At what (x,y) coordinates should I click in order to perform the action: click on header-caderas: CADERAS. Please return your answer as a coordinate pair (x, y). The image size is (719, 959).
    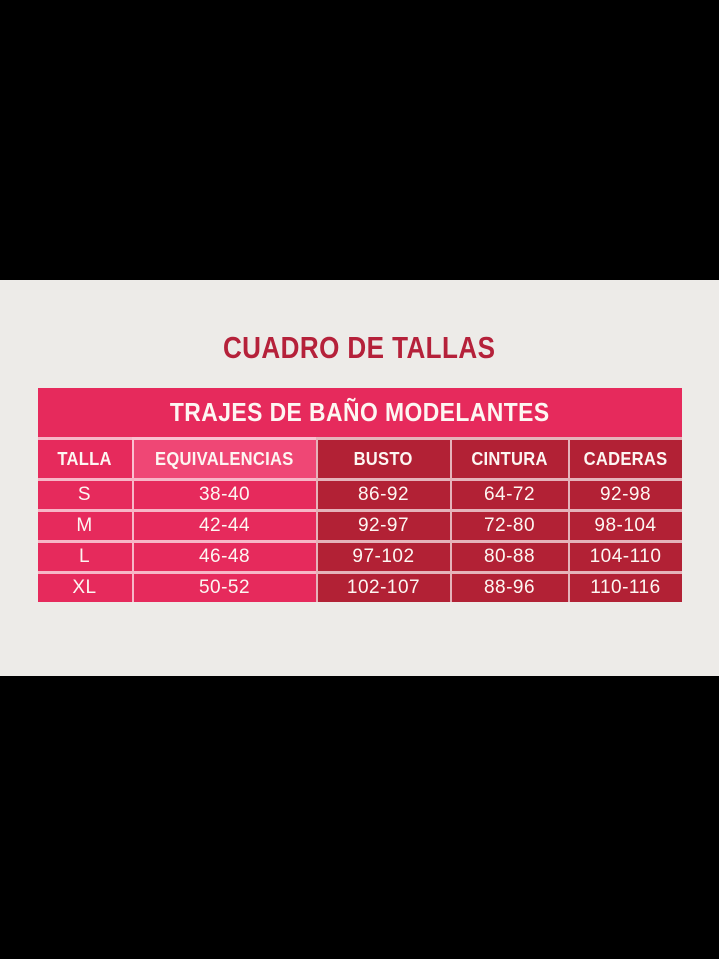
    Looking at the image, I should click on (624, 457).